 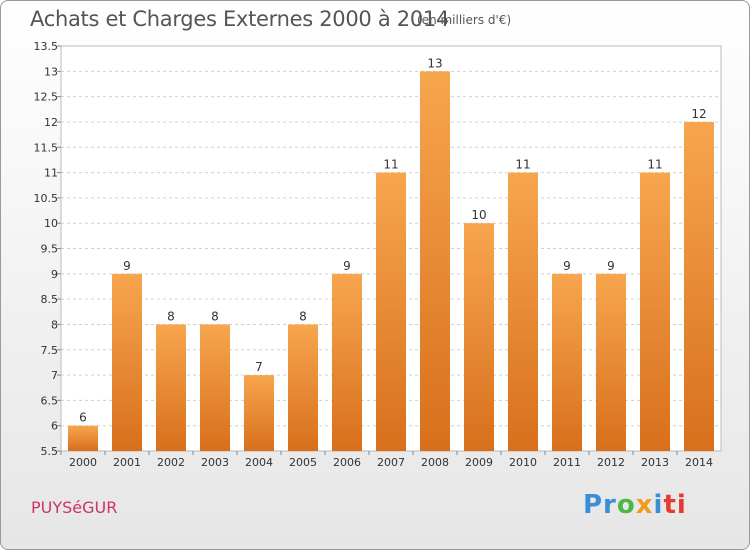 I want to click on y-tick-label: 8, so click(x=54, y=324).